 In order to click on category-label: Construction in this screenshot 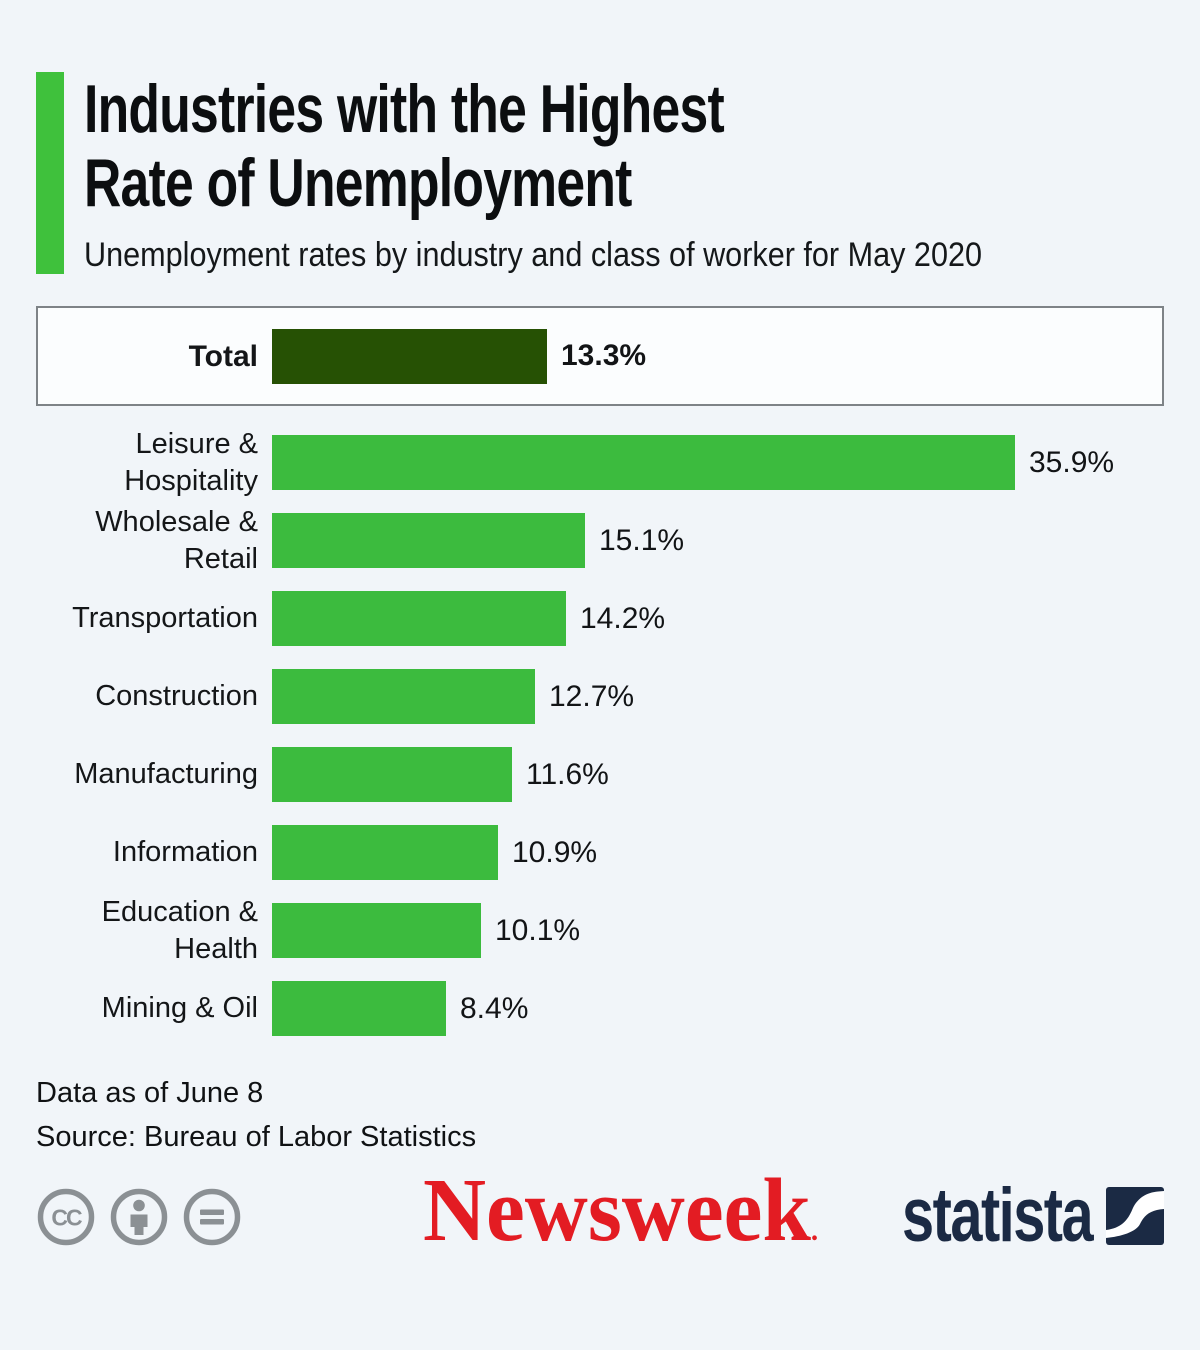, I will do `click(176, 696)`.